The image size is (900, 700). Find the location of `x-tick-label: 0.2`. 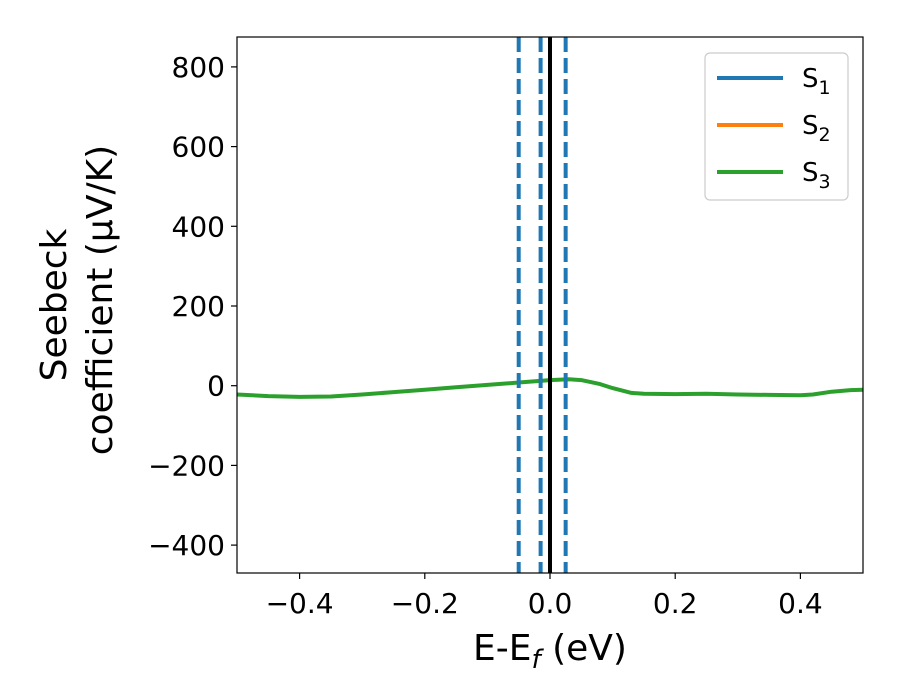

x-tick-label: 0.2 is located at coordinates (675, 603).